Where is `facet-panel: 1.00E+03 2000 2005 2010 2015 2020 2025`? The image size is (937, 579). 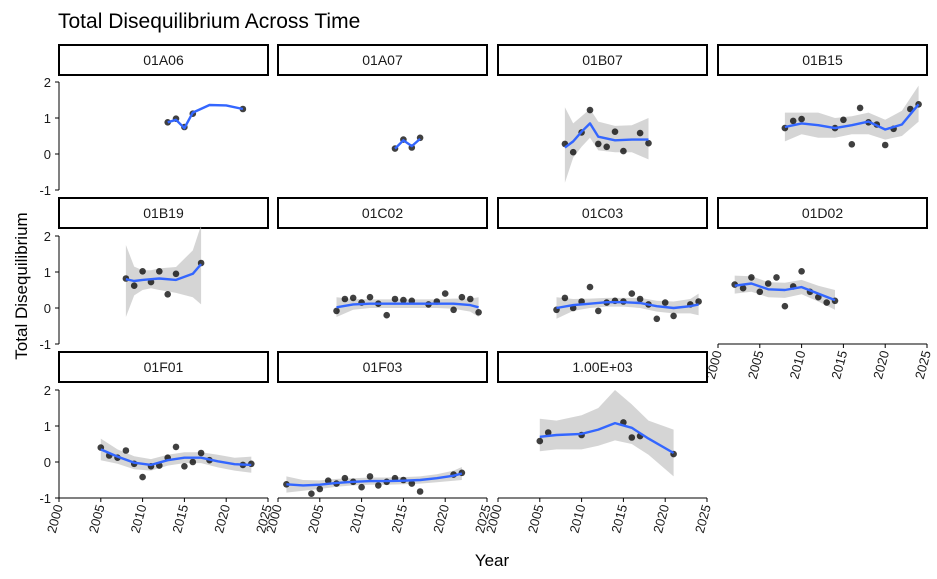
facet-panel: 1.00E+03 2000 2005 2010 2015 2020 2025 is located at coordinates (598, 443).